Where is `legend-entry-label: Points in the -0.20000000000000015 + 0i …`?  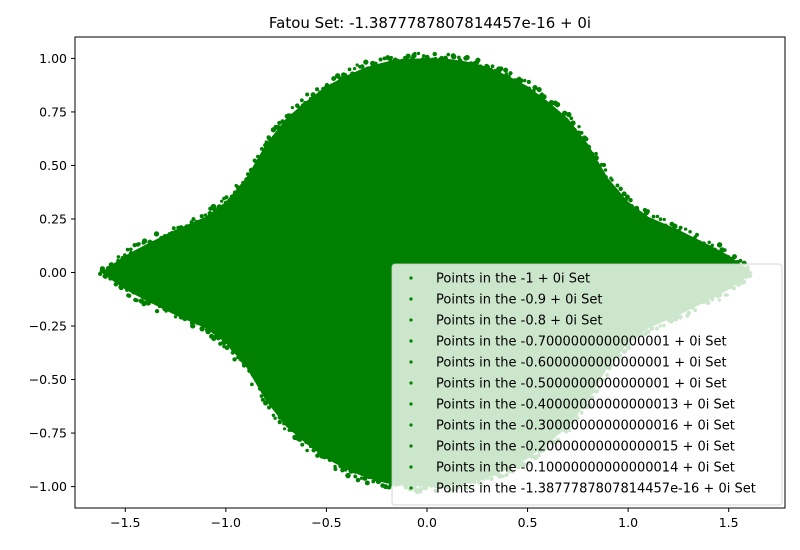 legend-entry-label: Points in the -0.20000000000000015 + 0i … is located at coordinates (585, 447).